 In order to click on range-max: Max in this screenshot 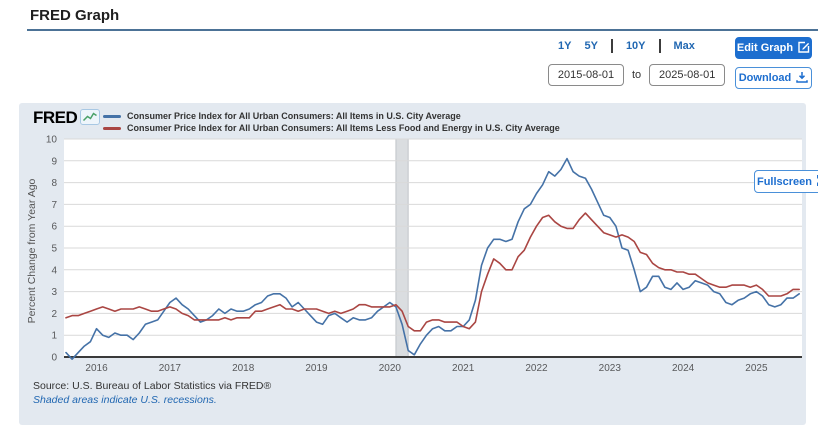, I will do `click(684, 46)`.